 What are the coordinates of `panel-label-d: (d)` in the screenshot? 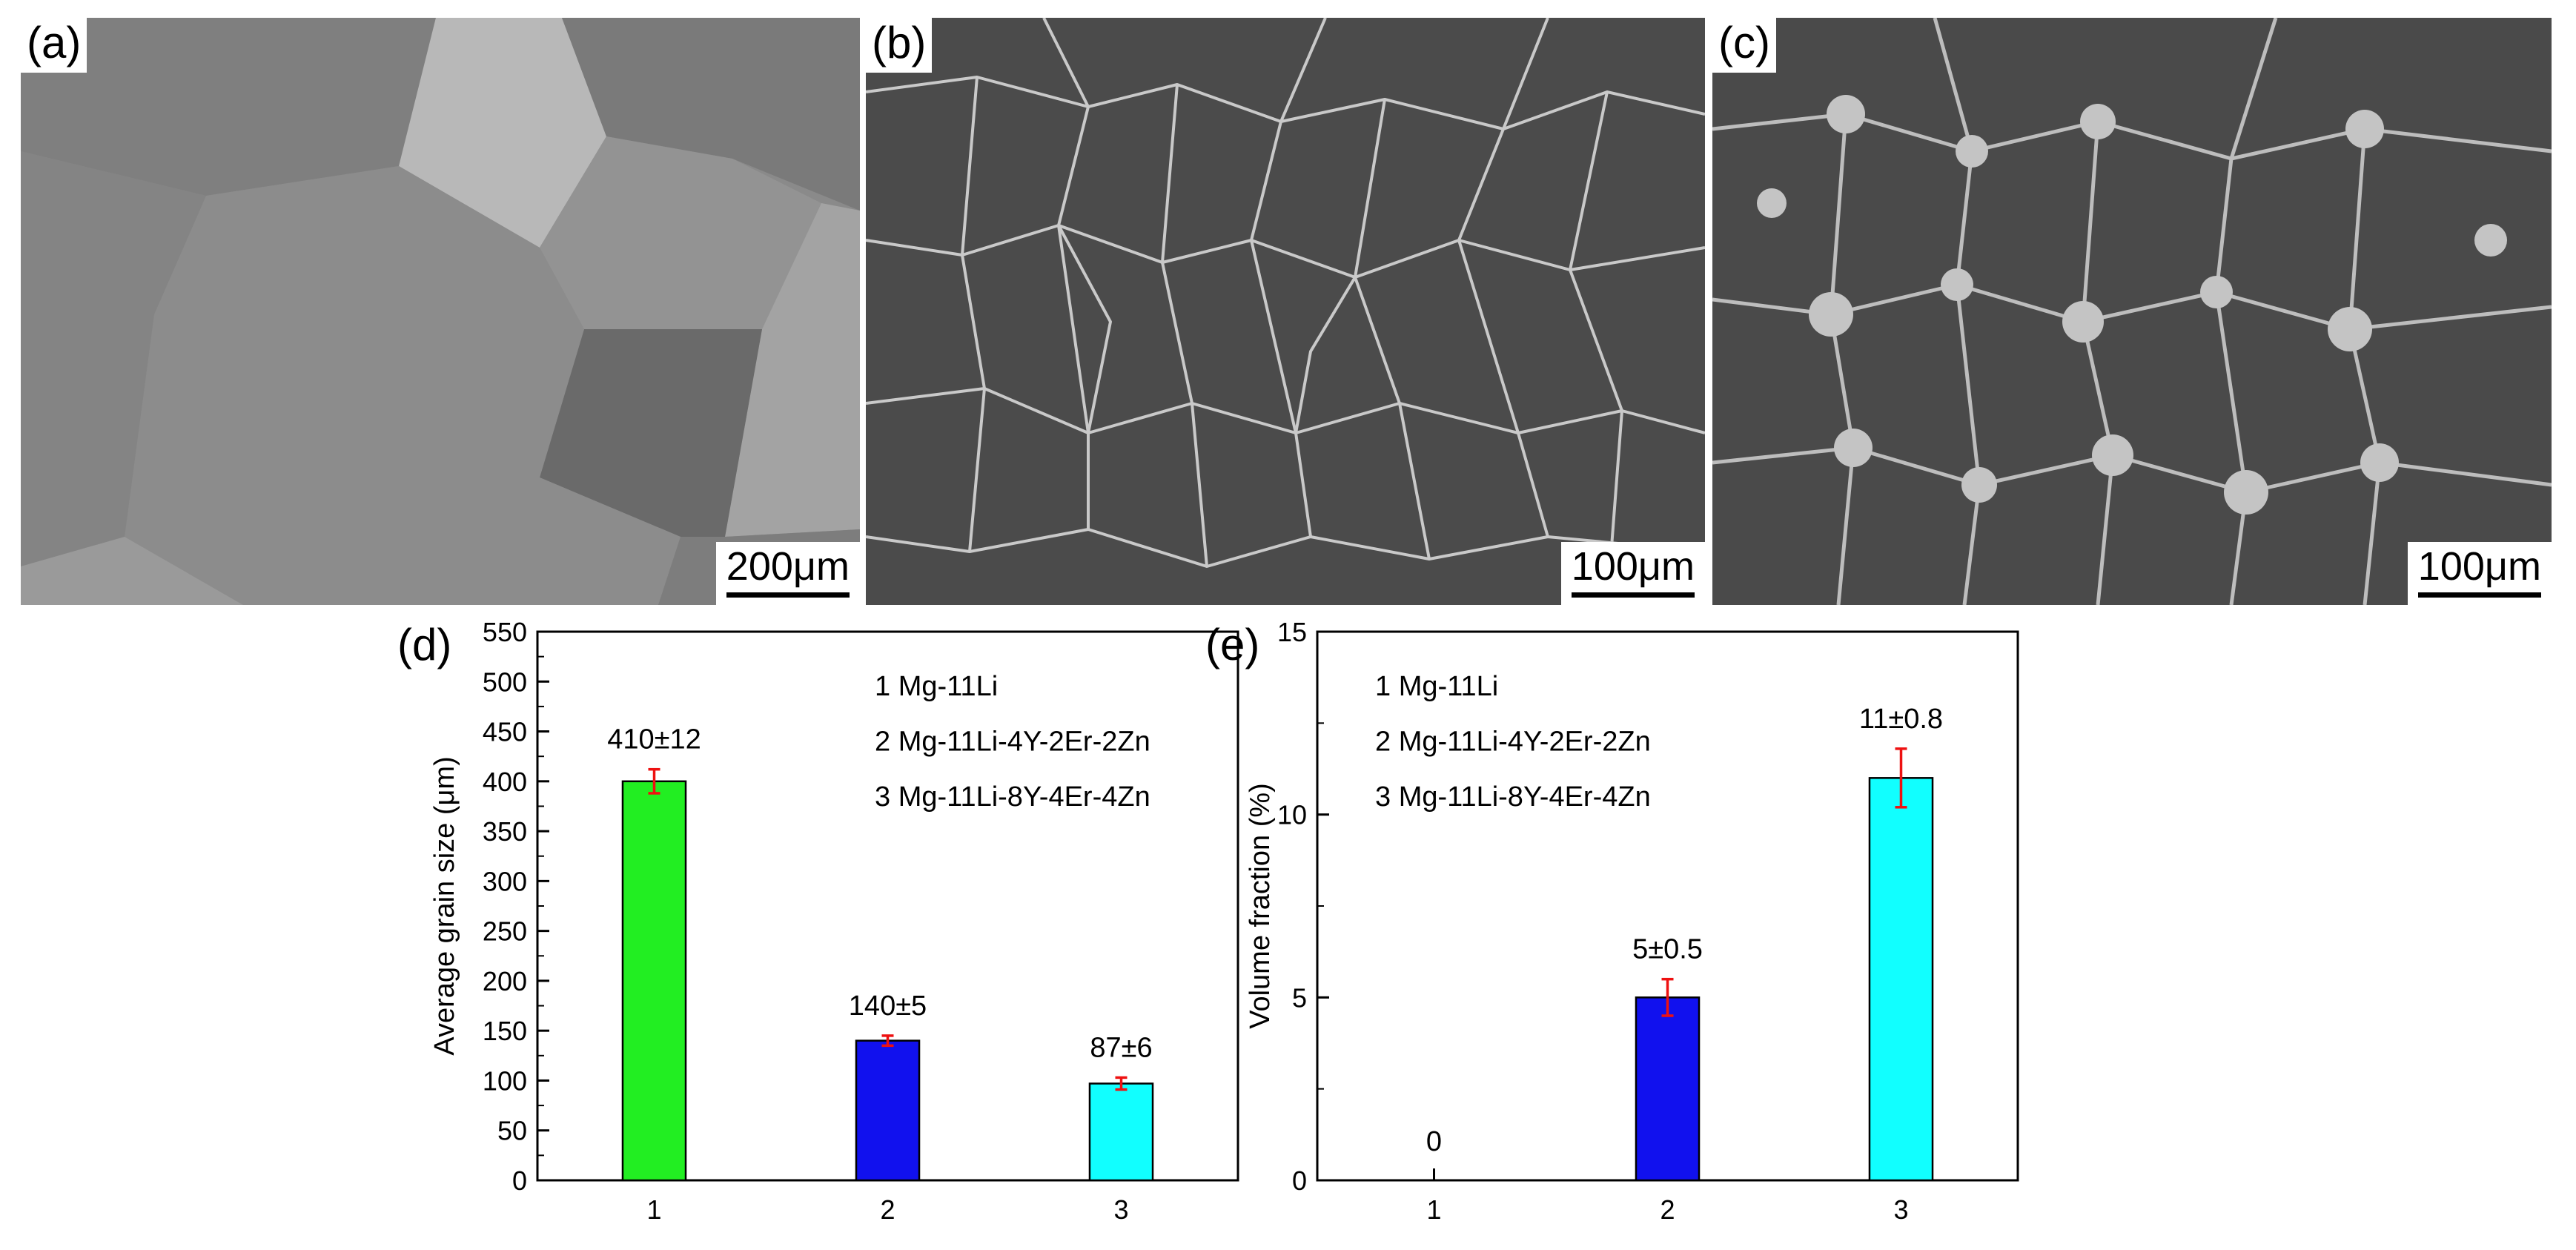 It's located at (424, 644).